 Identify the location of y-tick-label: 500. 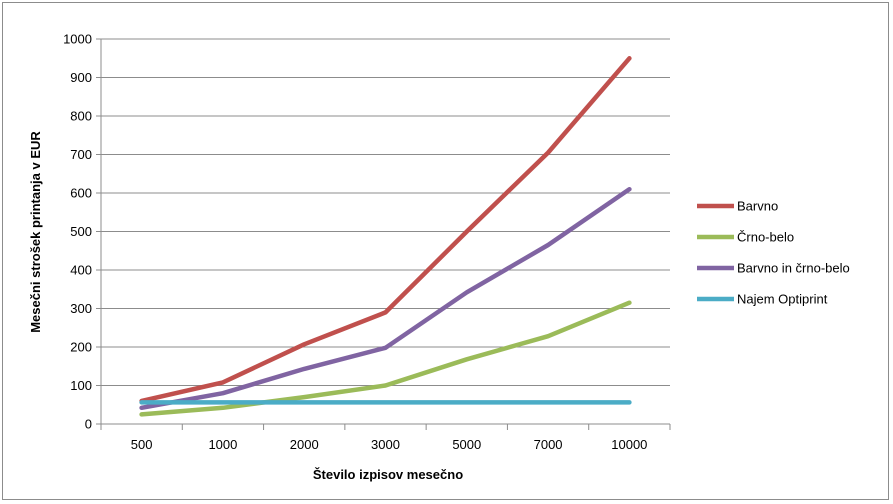
(81, 231).